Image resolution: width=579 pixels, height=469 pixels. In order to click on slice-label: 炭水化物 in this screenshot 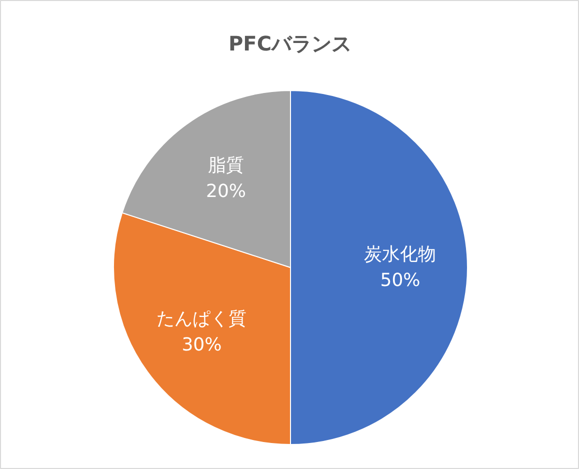, I will do `click(400, 254)`.